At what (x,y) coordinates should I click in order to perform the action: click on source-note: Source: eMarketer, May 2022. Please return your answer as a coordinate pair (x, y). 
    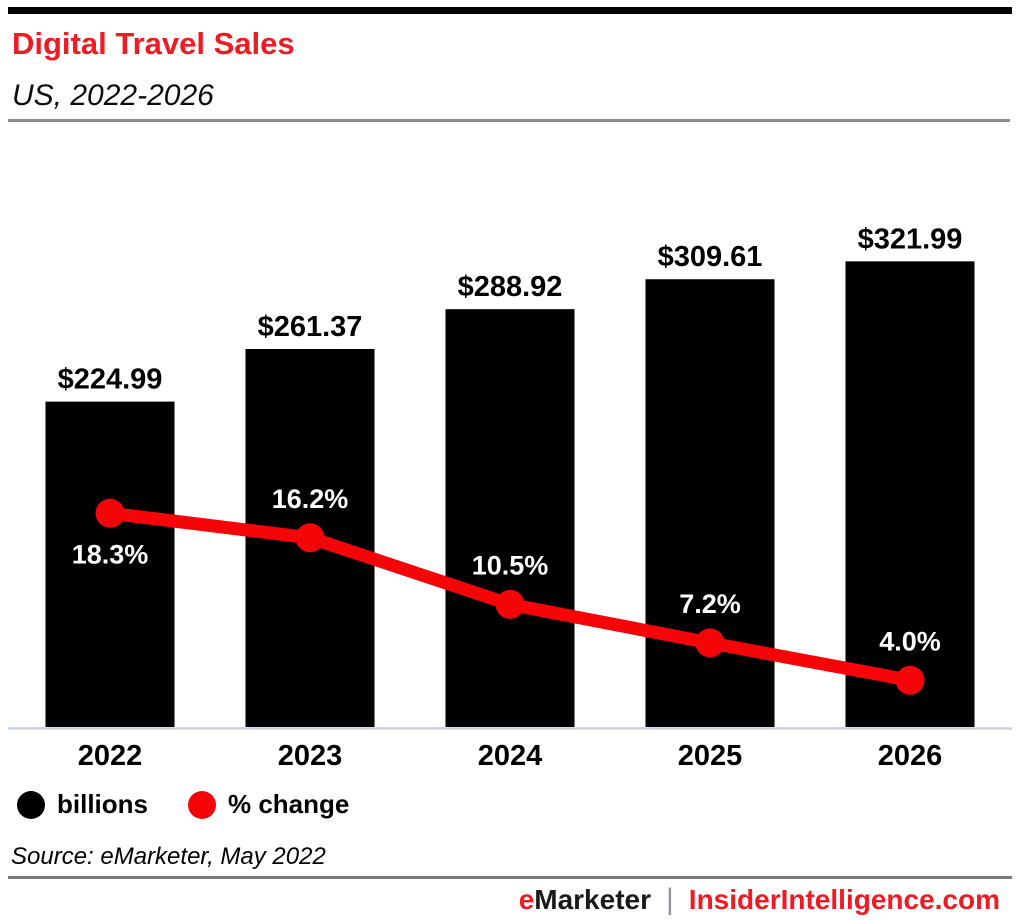
    Looking at the image, I should click on (168, 856).